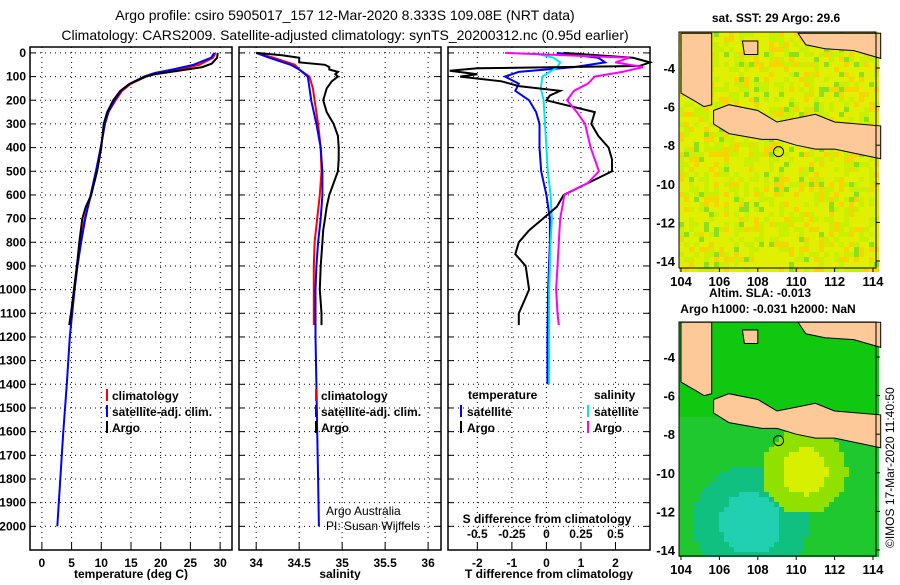  Describe the element at coordinates (581, 534) in the screenshot. I see `s-tick-label: 0.25` at that location.